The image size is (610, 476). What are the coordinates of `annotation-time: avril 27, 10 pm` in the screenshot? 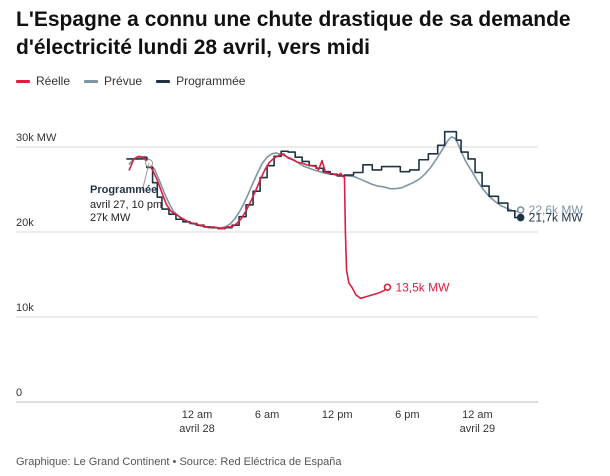 It's located at (126, 205).